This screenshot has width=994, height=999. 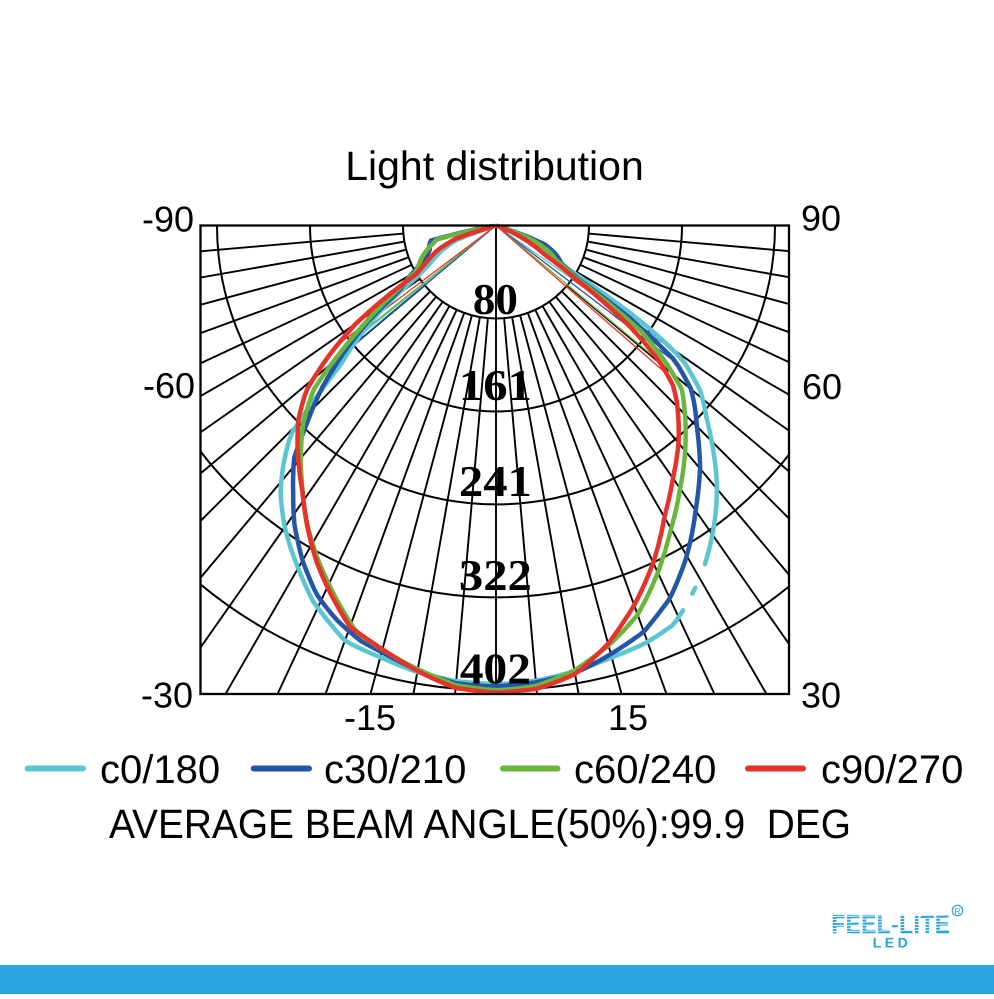 What do you see at coordinates (892, 943) in the screenshot?
I see `svg-text: LED` at bounding box center [892, 943].